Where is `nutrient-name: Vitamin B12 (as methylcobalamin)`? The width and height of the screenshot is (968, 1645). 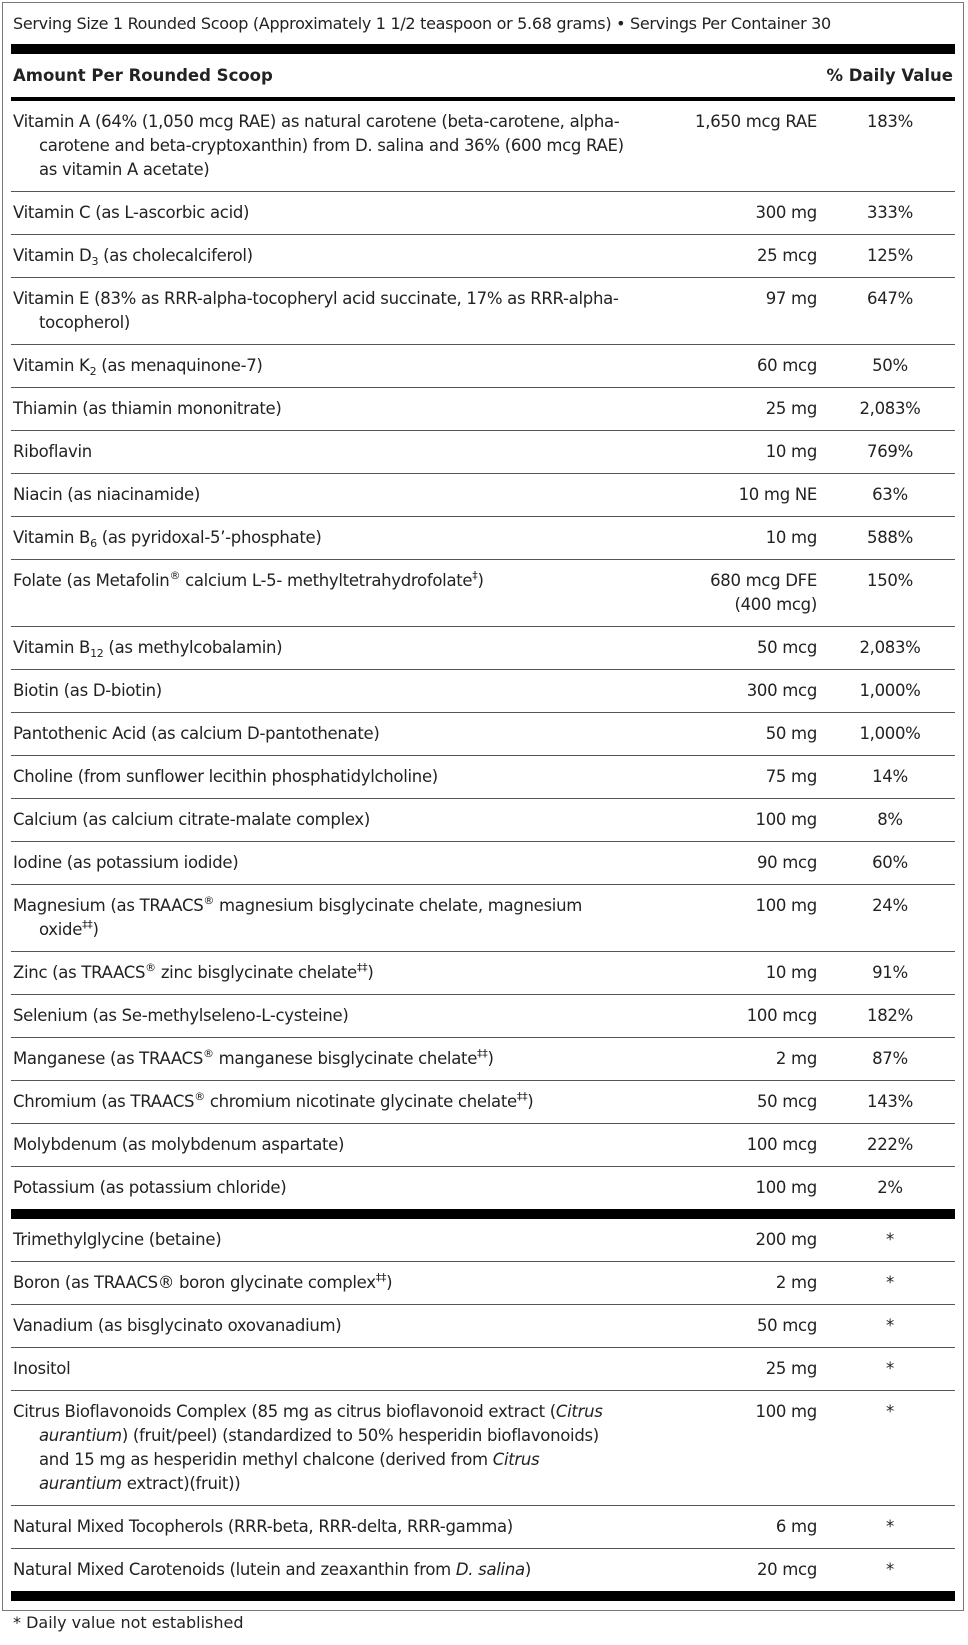
nutrient-name: Vitamin B12 (as methylcobalamin) is located at coordinates (329, 648).